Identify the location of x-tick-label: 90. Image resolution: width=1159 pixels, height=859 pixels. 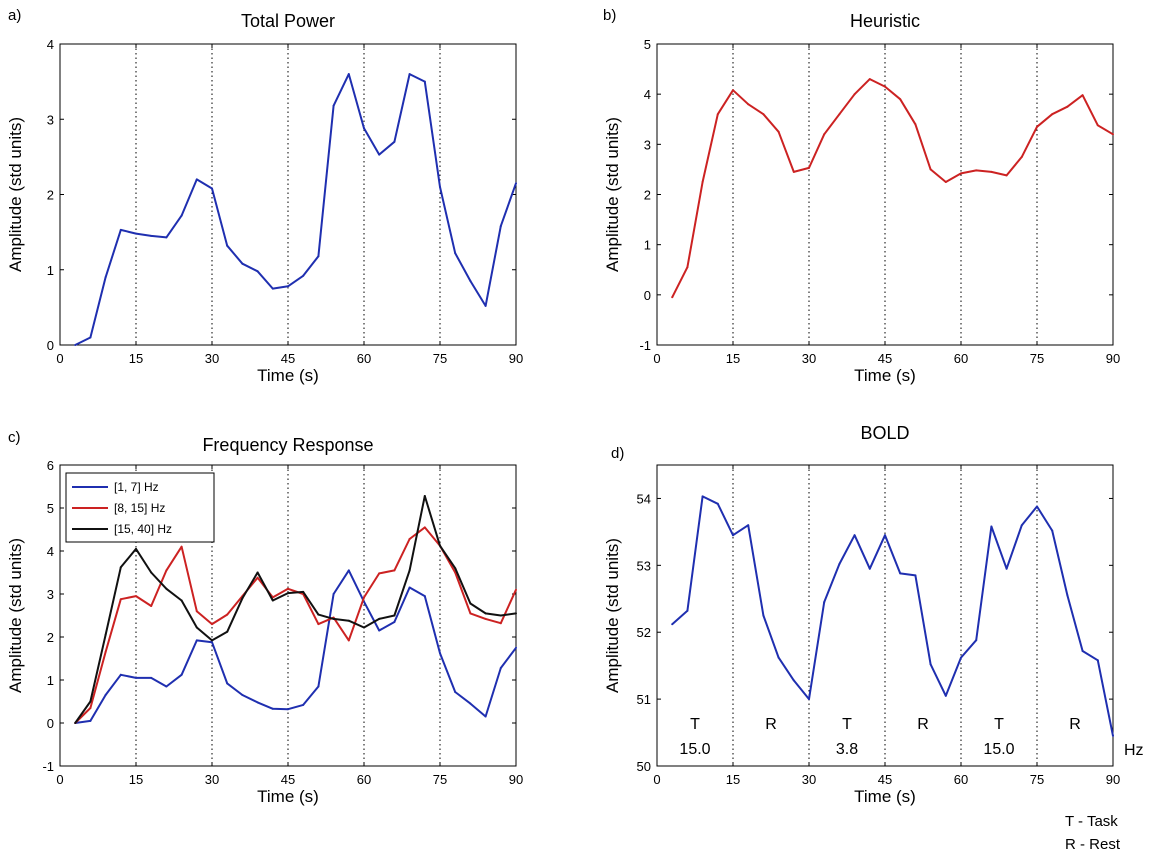
(1113, 358).